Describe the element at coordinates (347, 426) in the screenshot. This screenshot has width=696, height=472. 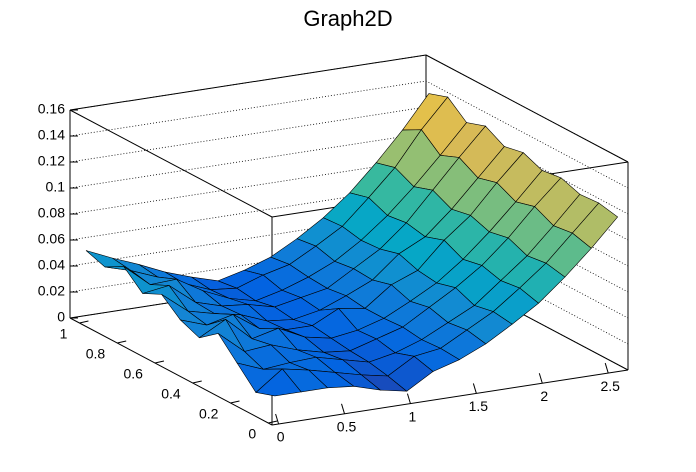
I see `x-tick-label: 0.5` at that location.